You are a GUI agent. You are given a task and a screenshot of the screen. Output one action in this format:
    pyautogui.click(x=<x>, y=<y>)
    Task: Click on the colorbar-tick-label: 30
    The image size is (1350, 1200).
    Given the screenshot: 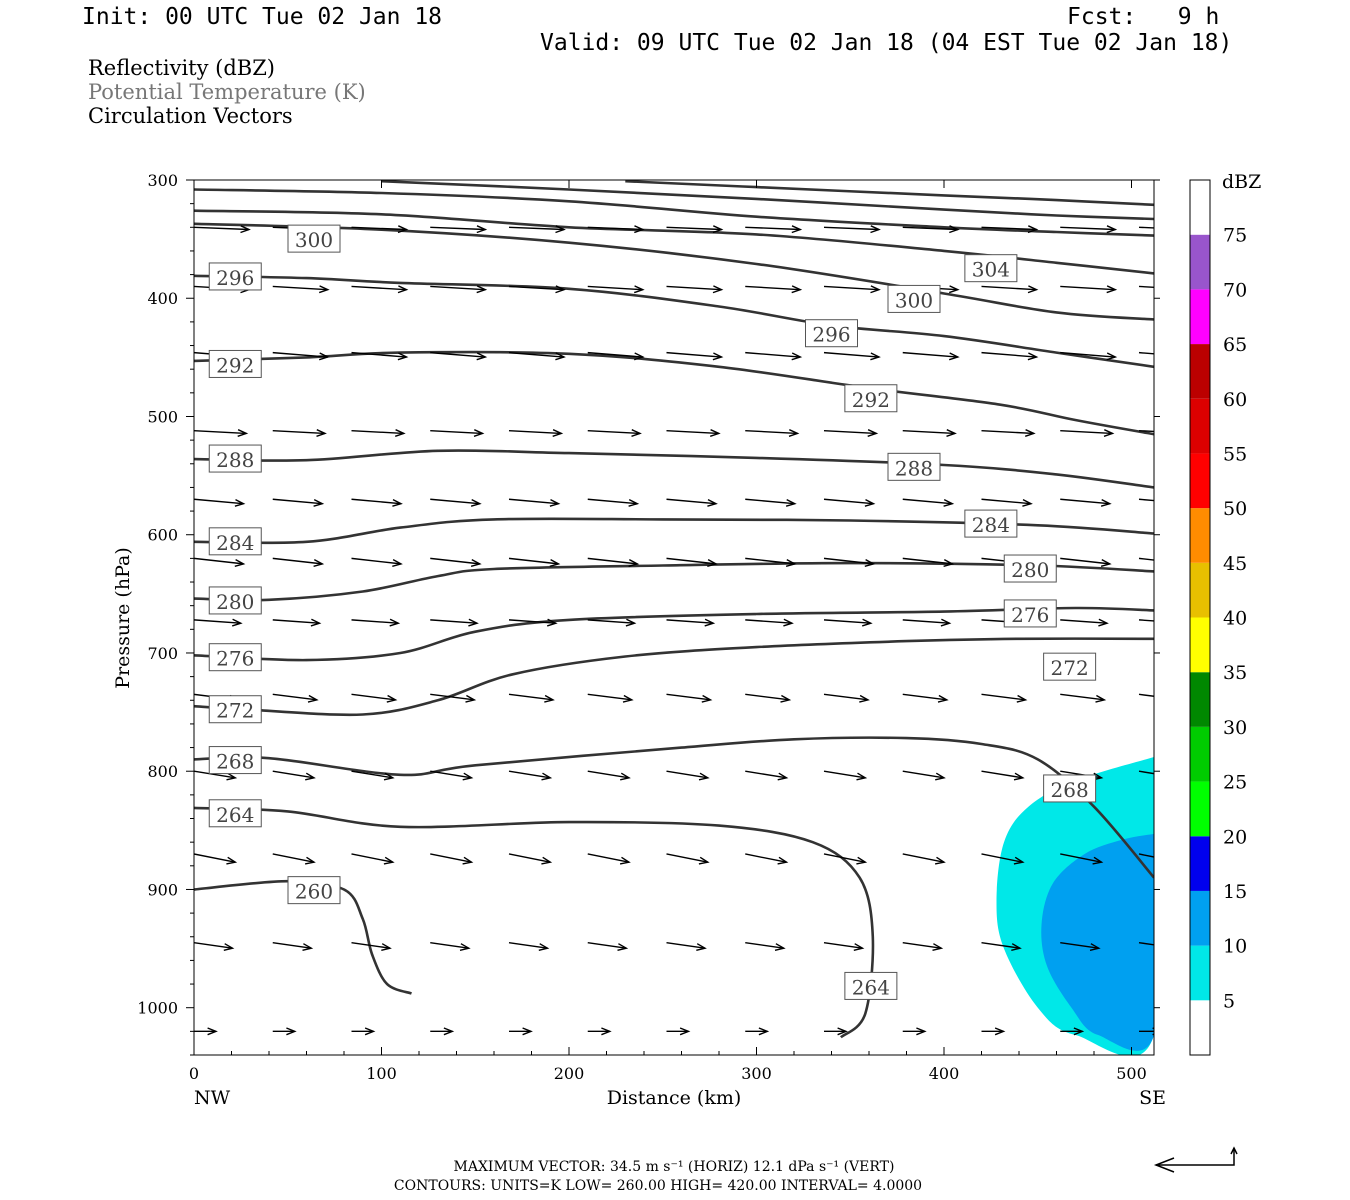 What is the action you would take?
    pyautogui.click(x=1235, y=728)
    